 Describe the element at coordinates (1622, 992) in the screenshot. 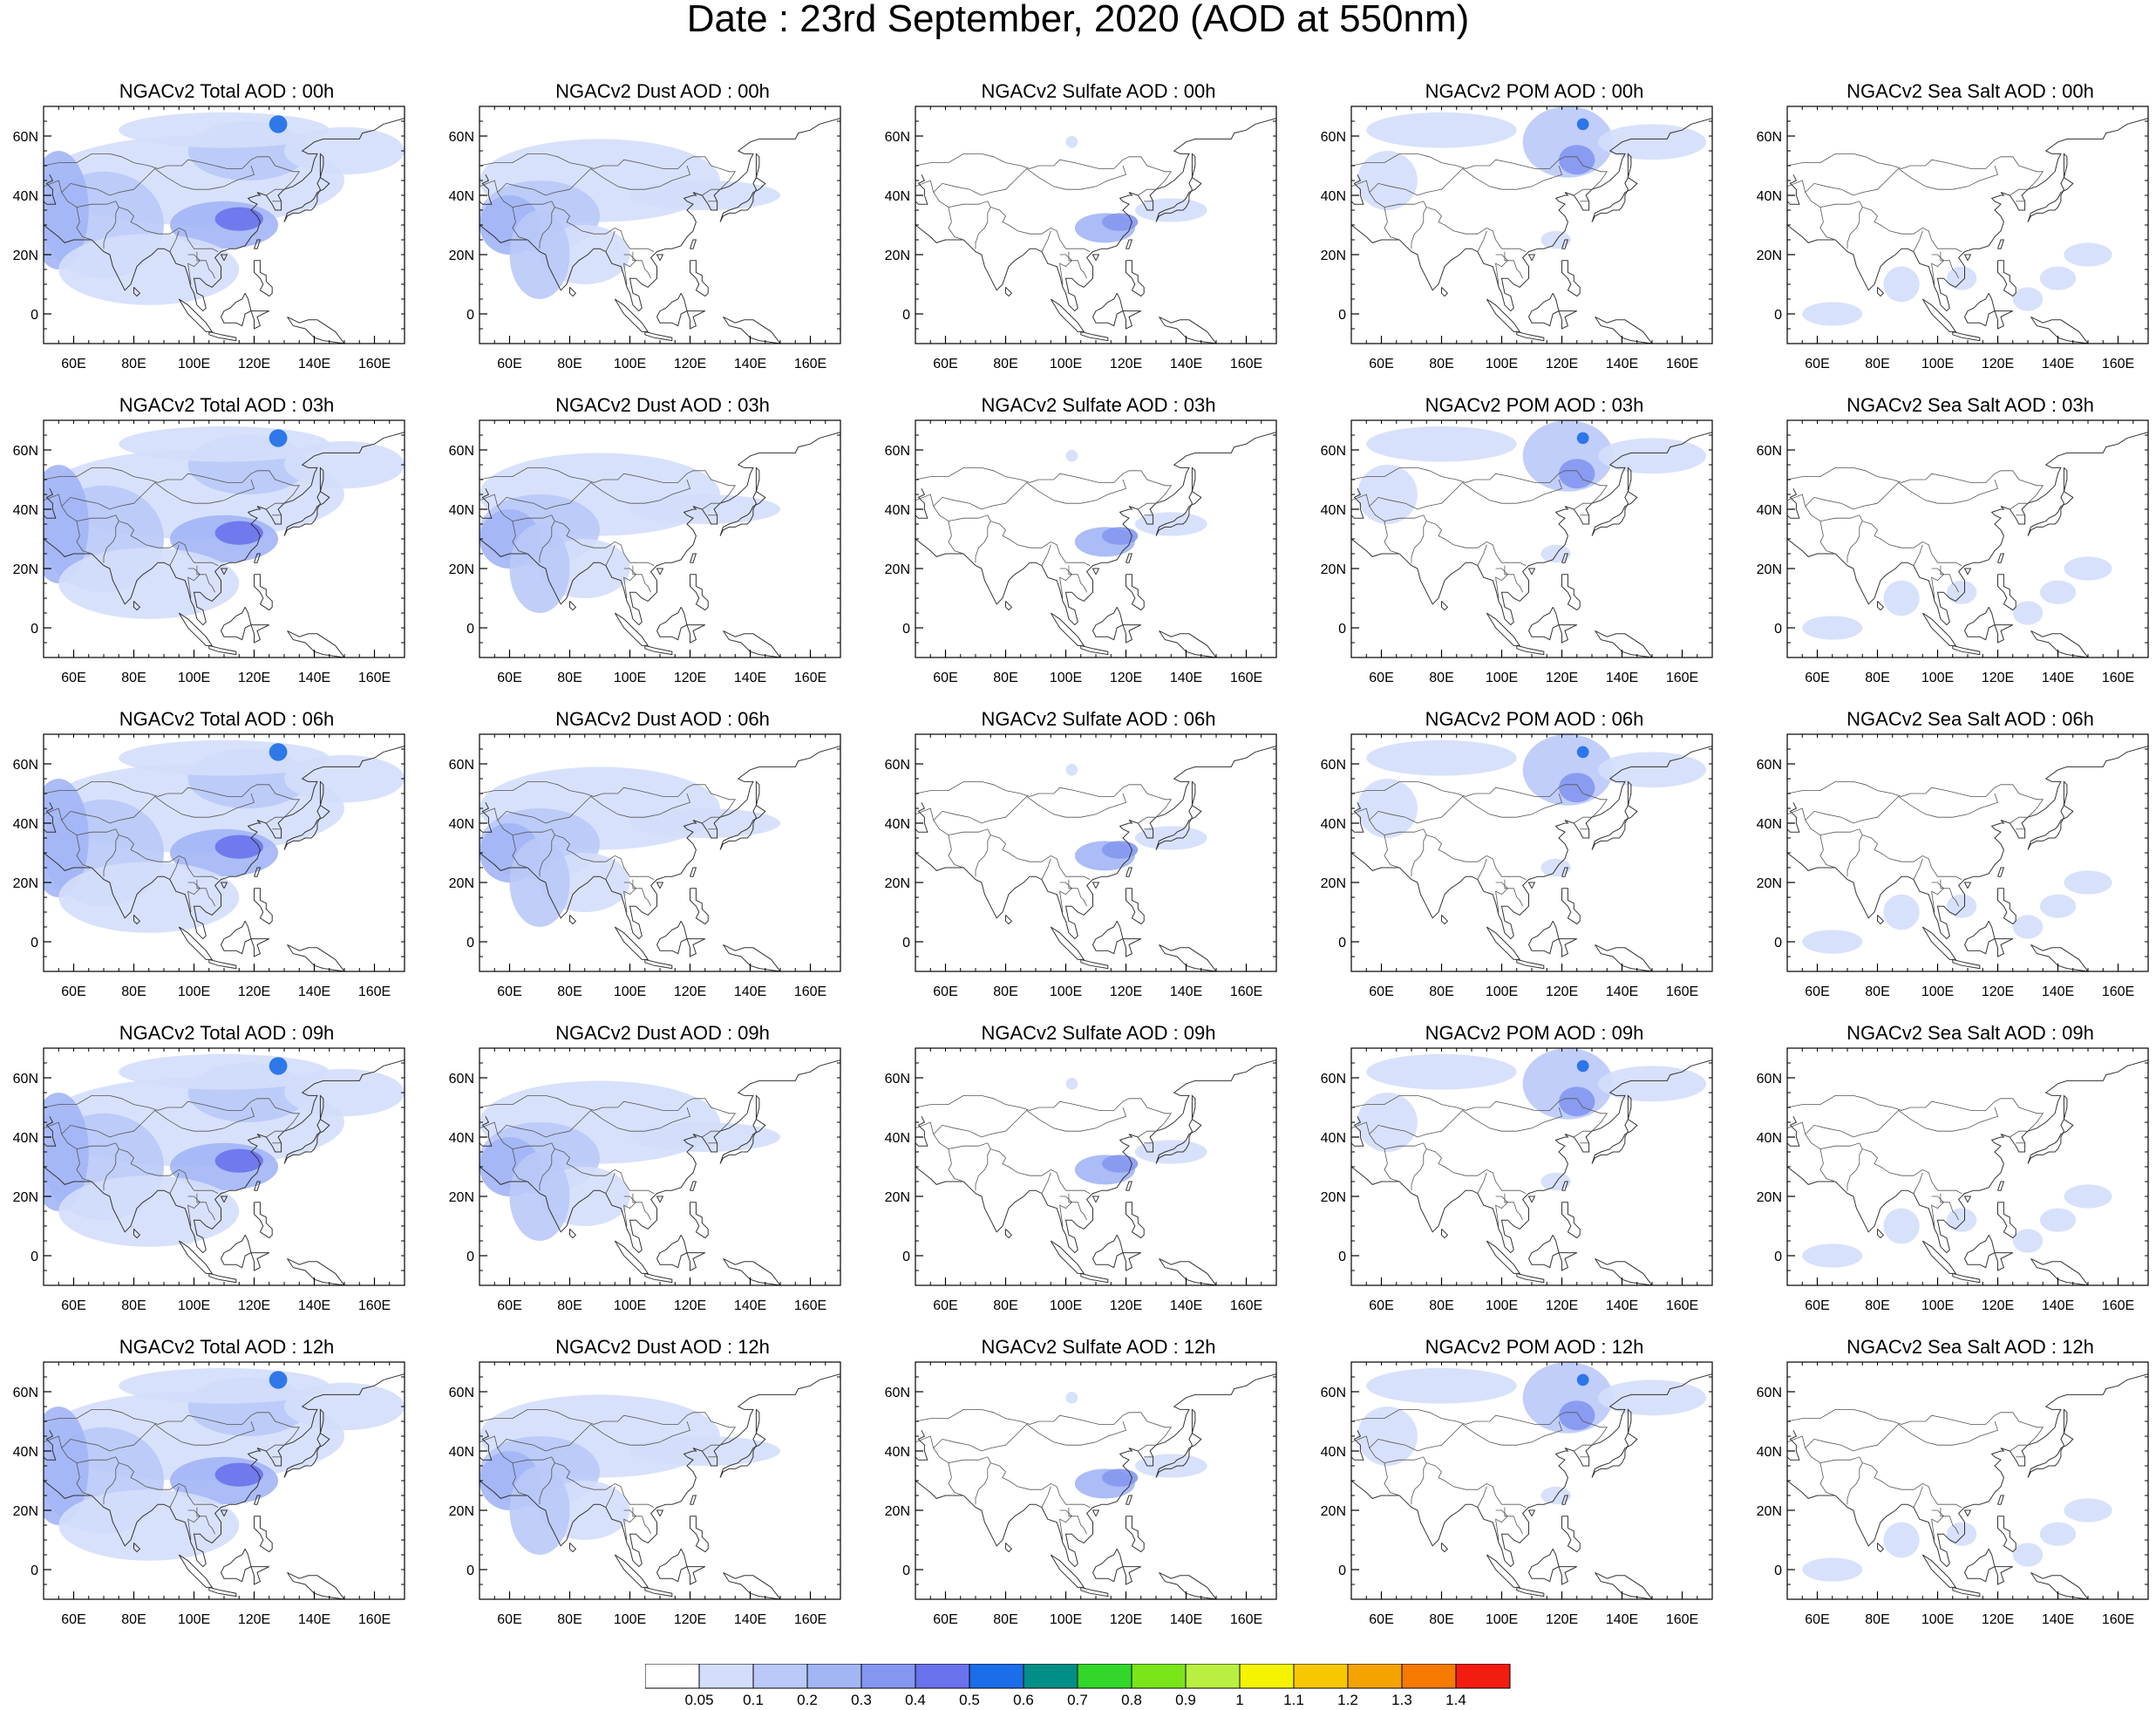

I see `x-tick-label: 140E` at that location.